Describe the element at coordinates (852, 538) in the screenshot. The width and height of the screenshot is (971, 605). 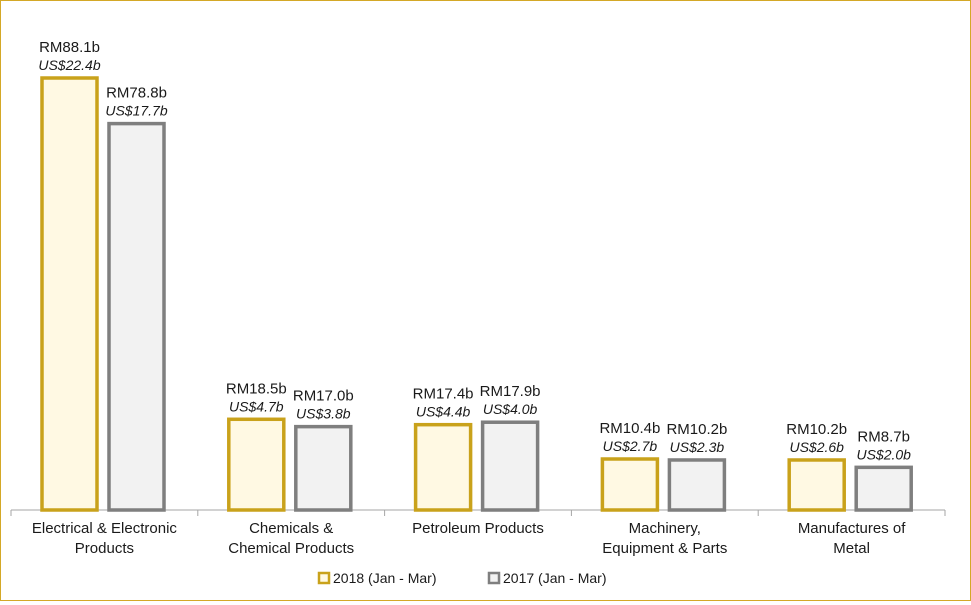
I see `category-label: Manufactures of Metal` at that location.